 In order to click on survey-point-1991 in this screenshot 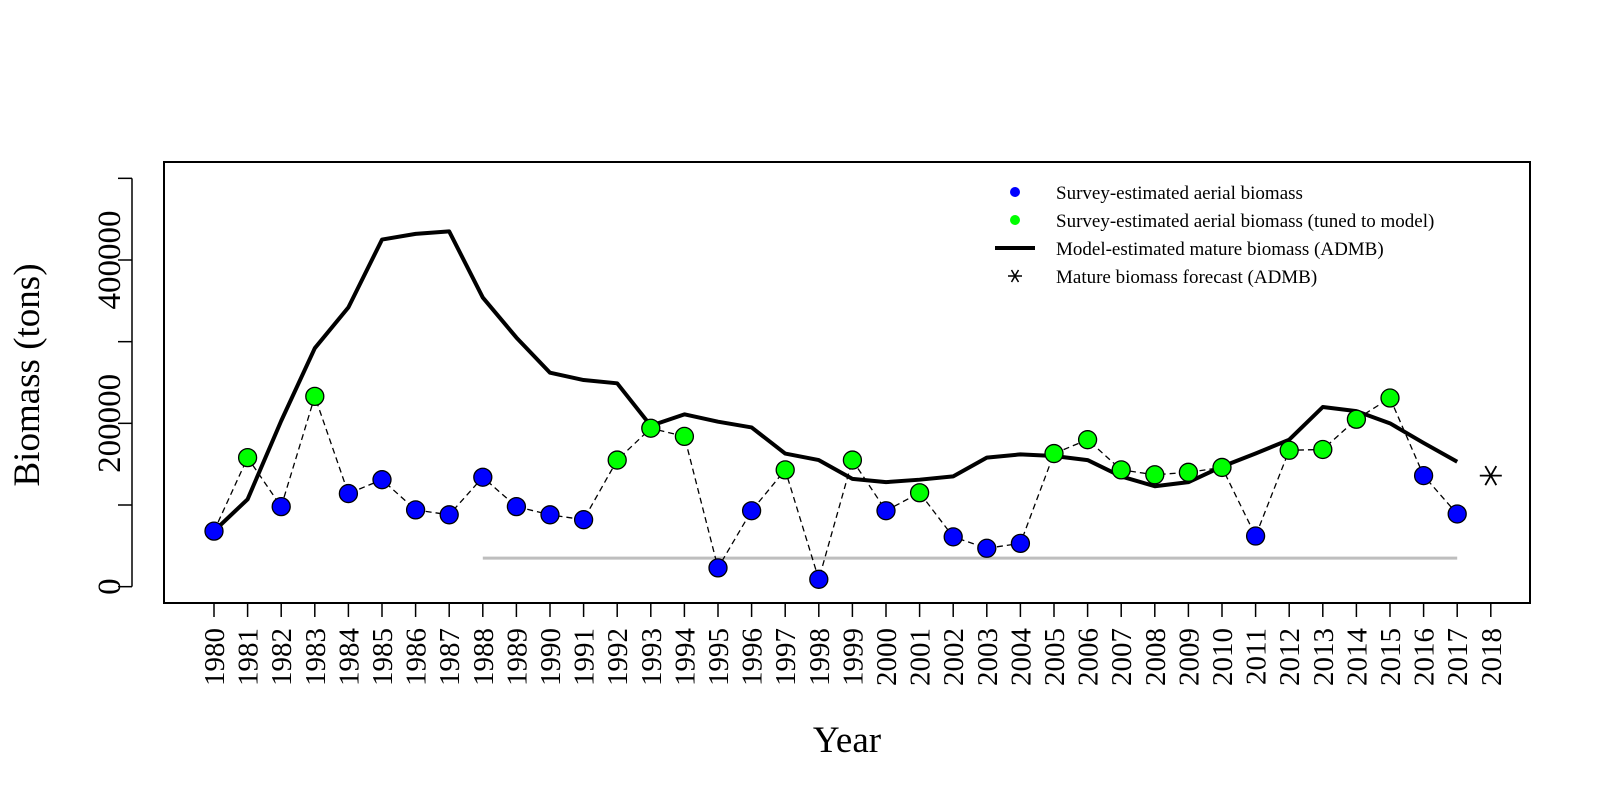, I will do `click(583, 520)`.